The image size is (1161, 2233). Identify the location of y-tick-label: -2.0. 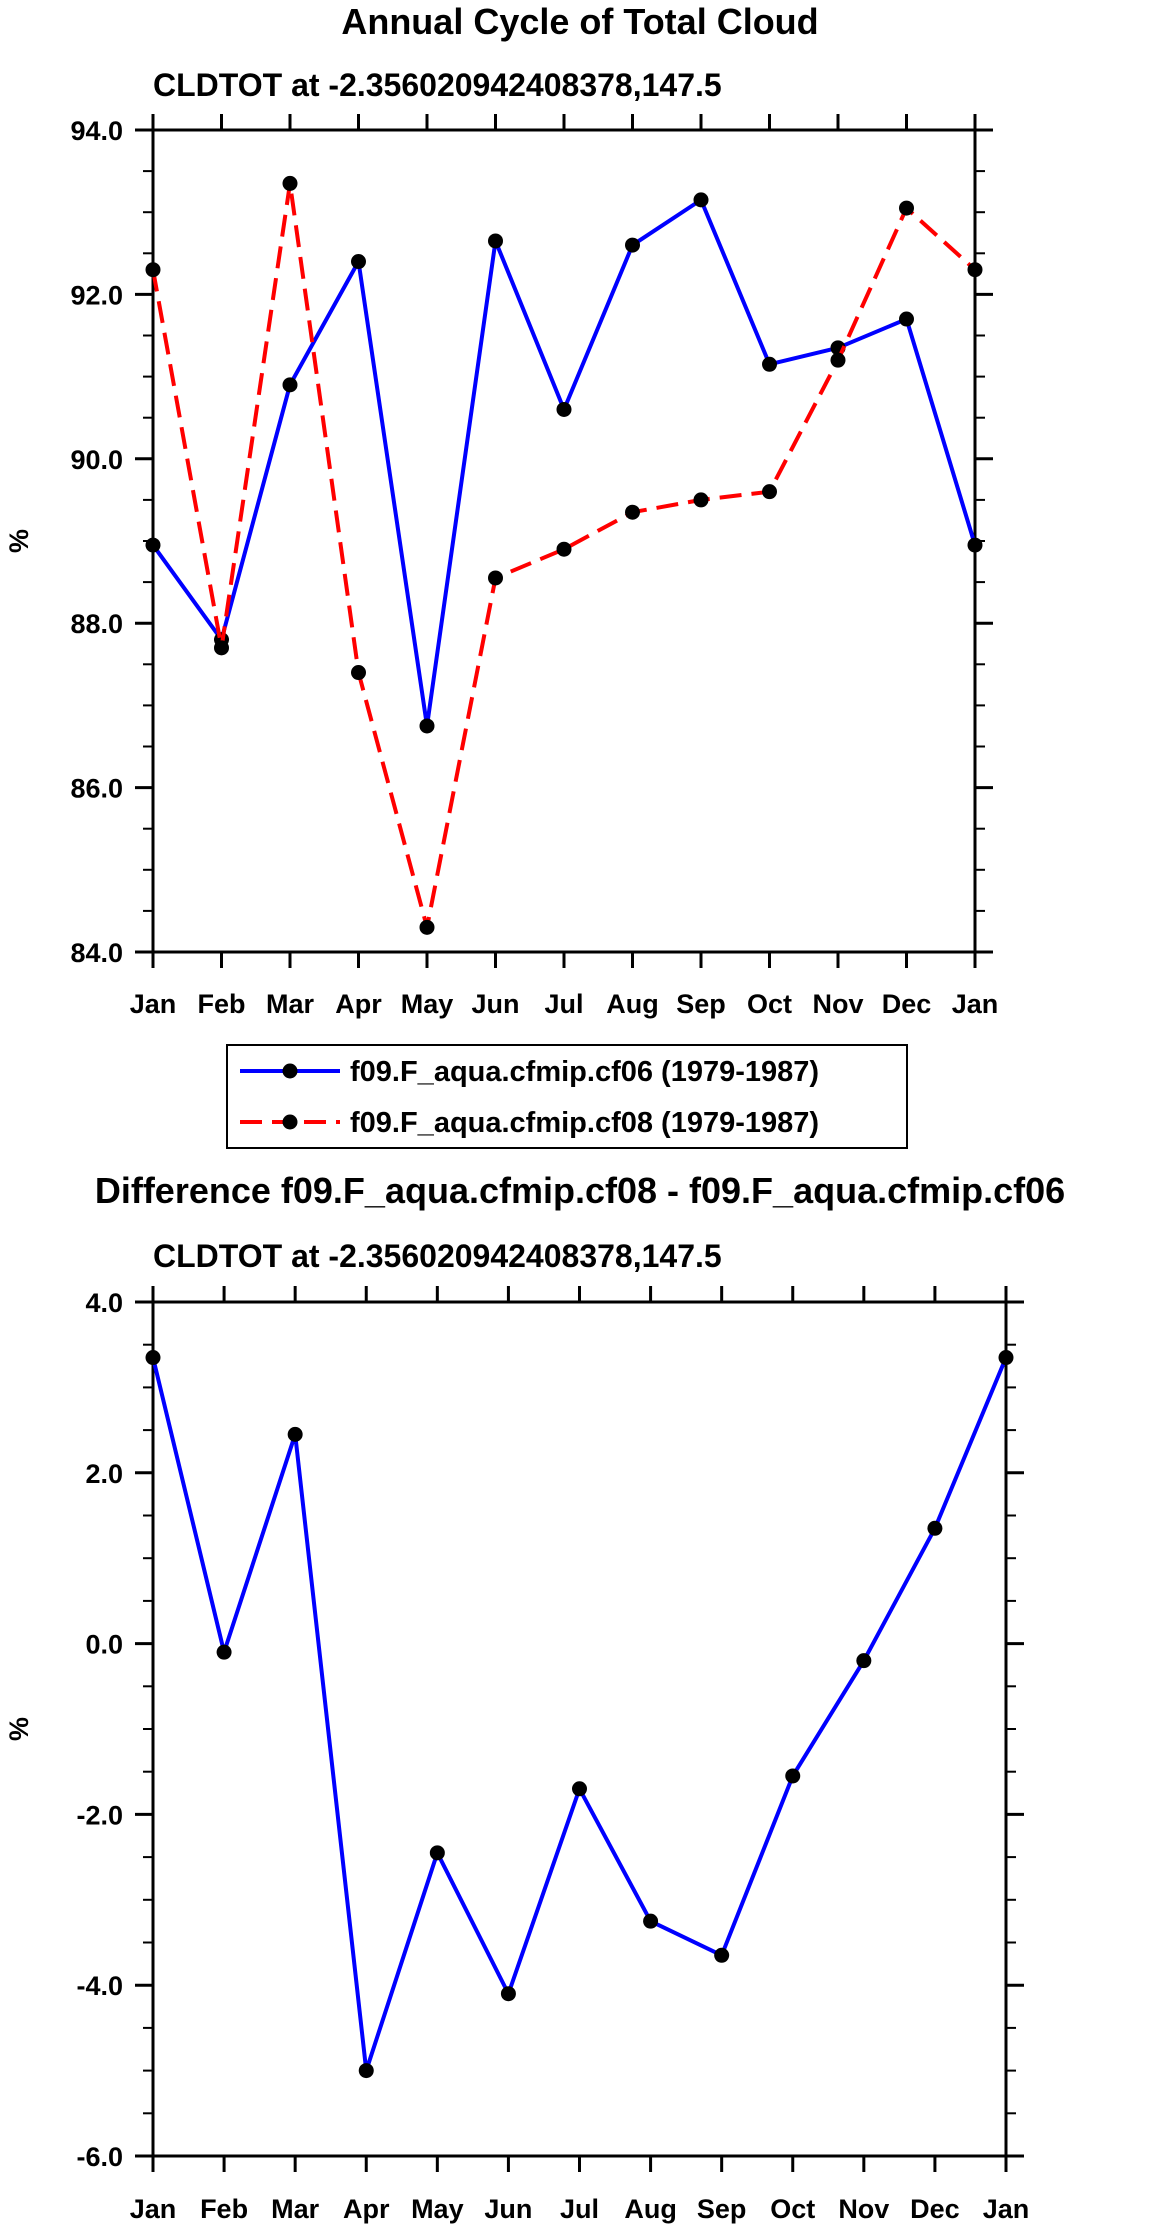
(99, 1815).